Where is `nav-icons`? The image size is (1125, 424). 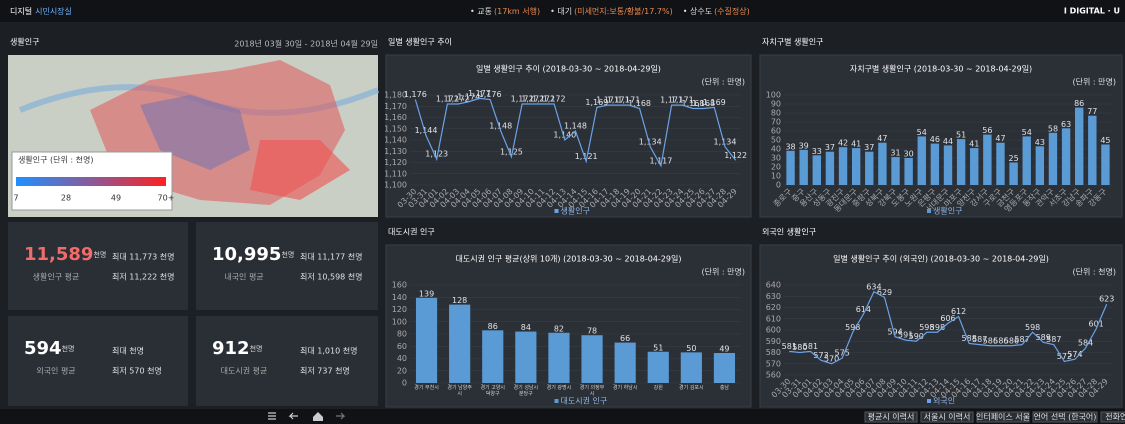 nav-icons is located at coordinates (307, 416).